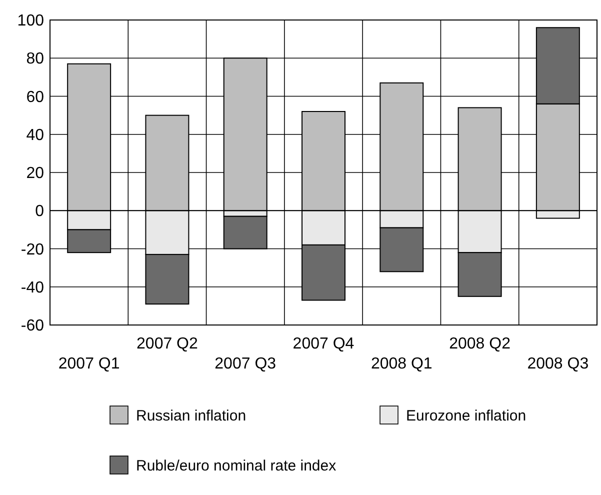 This screenshot has width=601, height=495. What do you see at coordinates (32, 326) in the screenshot?
I see `y-tick-label: -60` at bounding box center [32, 326].